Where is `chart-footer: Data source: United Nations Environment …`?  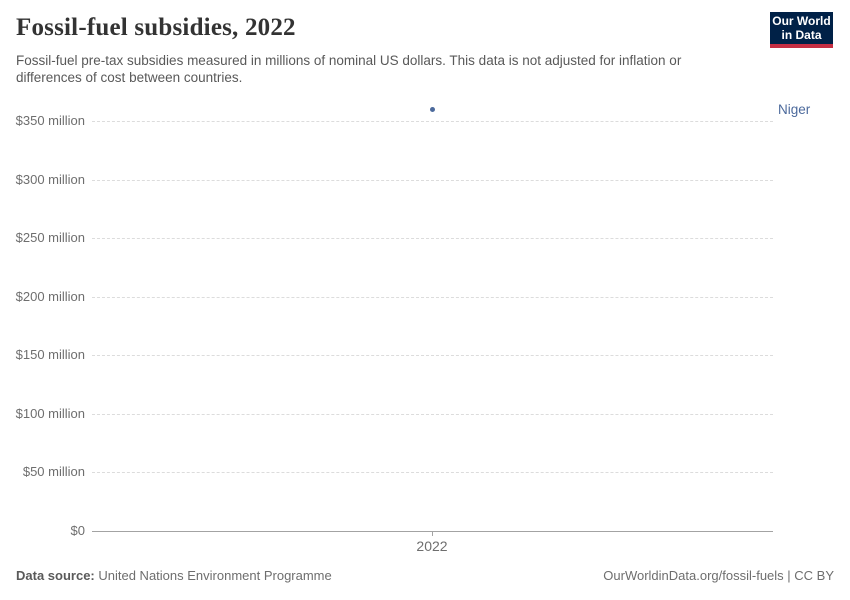 chart-footer: Data source: United Nations Environment … is located at coordinates (425, 575).